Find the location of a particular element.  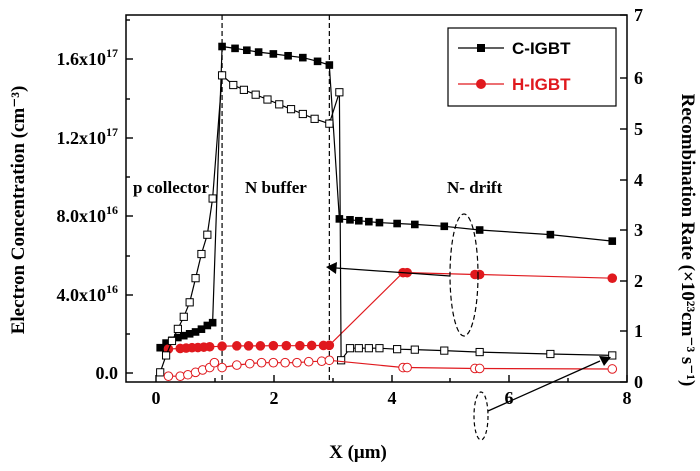

y-right-tick-label: 3 is located at coordinates (638, 230).